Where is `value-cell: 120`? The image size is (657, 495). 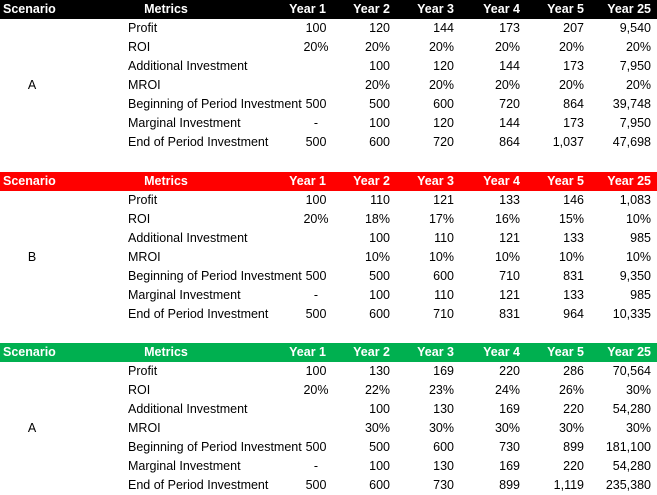
value-cell: 120 is located at coordinates (443, 123).